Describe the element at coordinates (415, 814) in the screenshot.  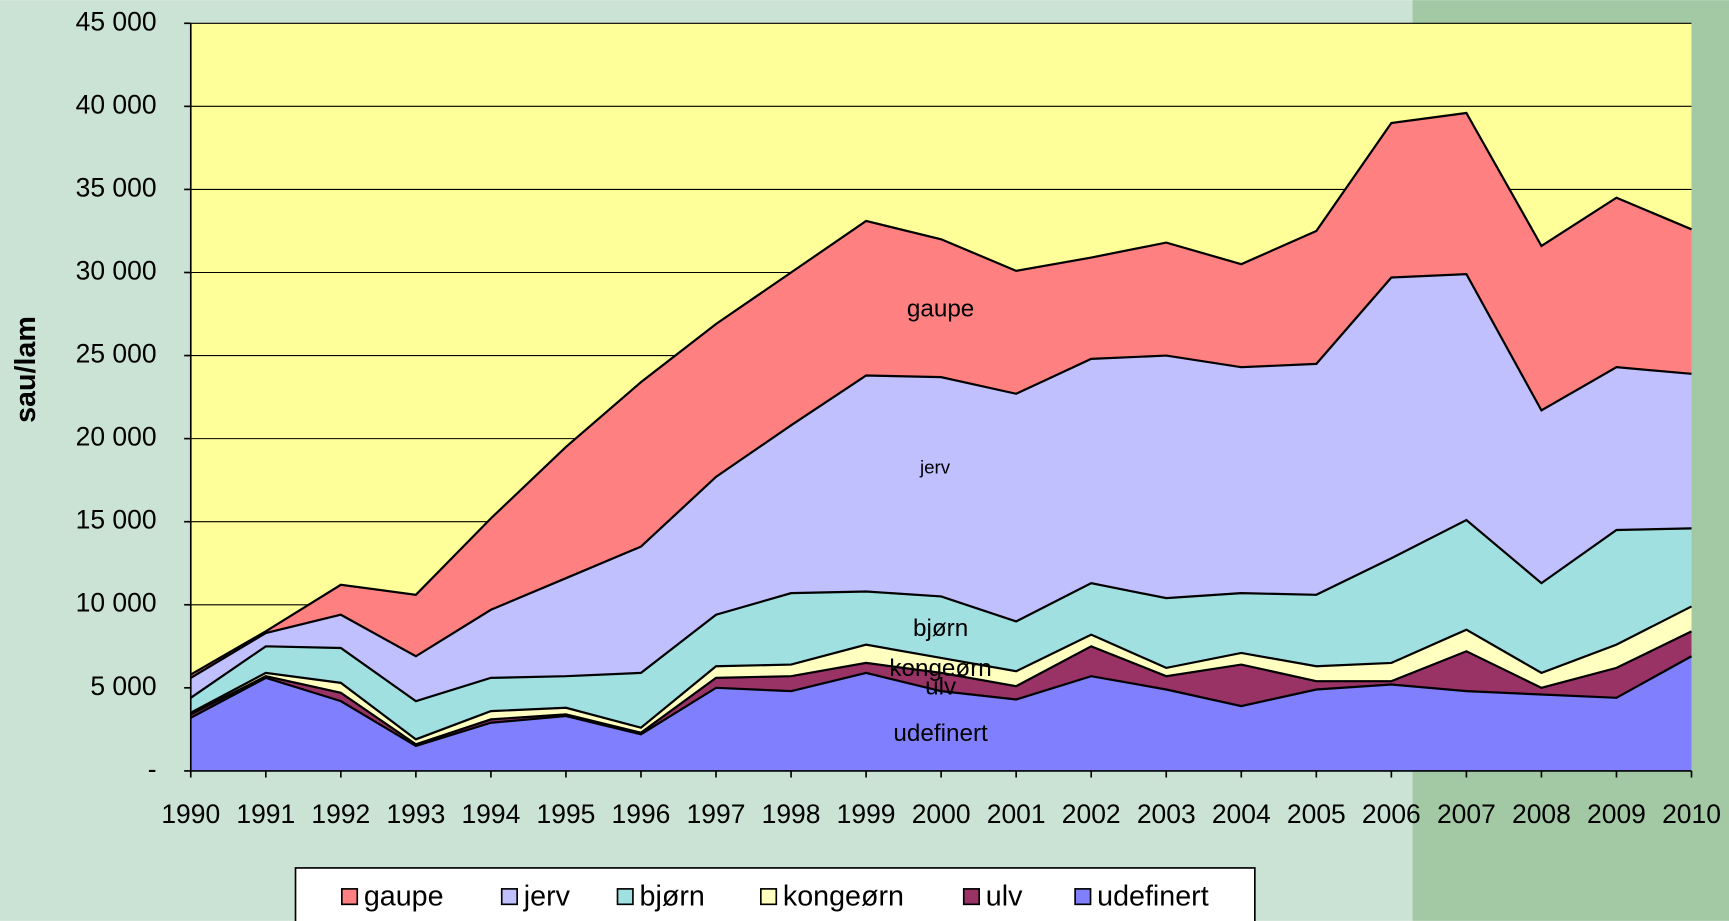
I see `x-tick-label: 1993` at that location.